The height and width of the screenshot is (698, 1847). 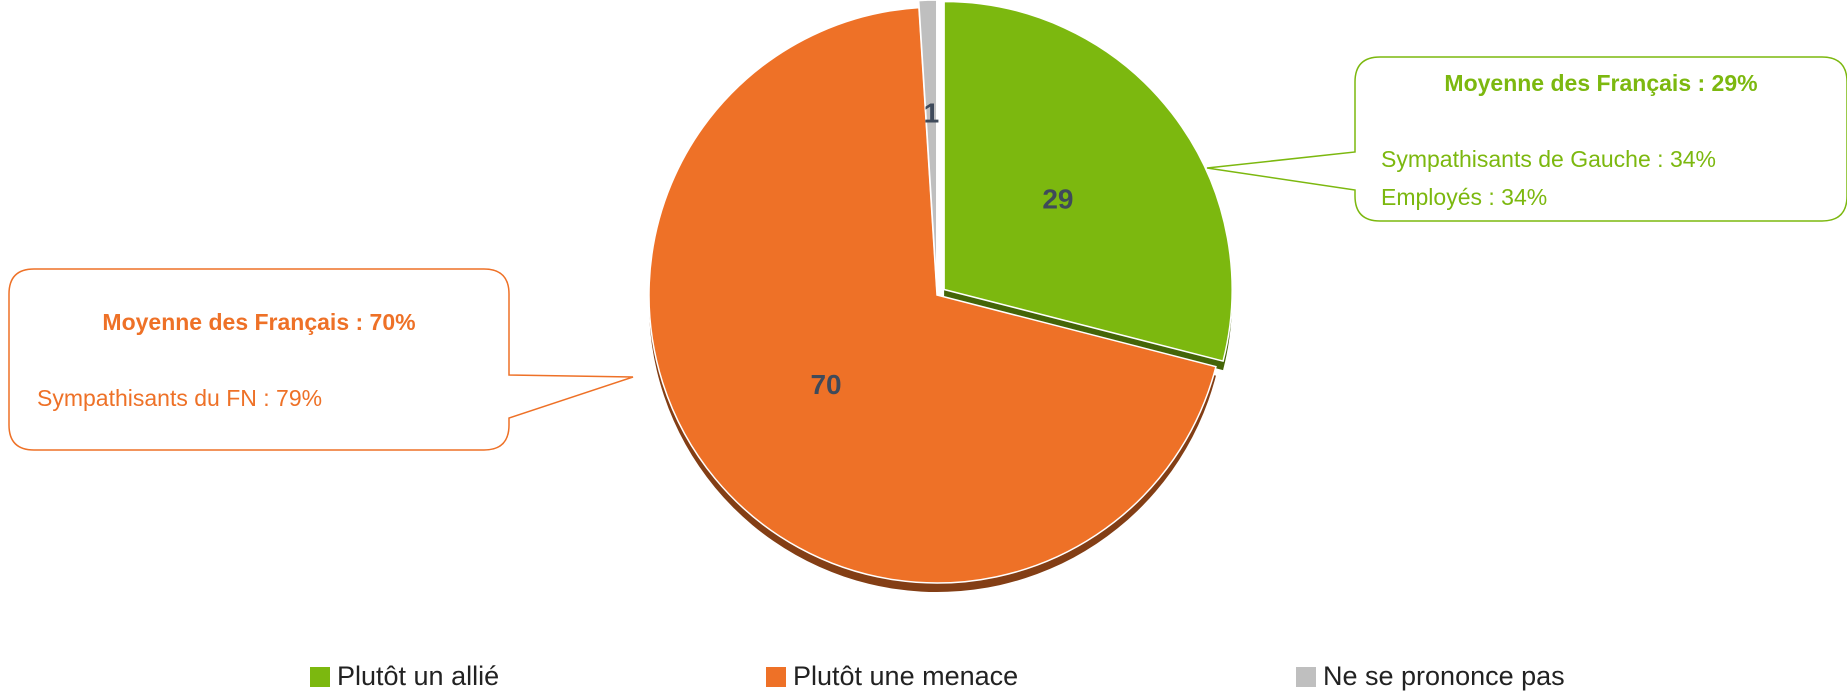 What do you see at coordinates (1600, 83) in the screenshot?
I see `callout-title: Moyenne des Français : 29%` at bounding box center [1600, 83].